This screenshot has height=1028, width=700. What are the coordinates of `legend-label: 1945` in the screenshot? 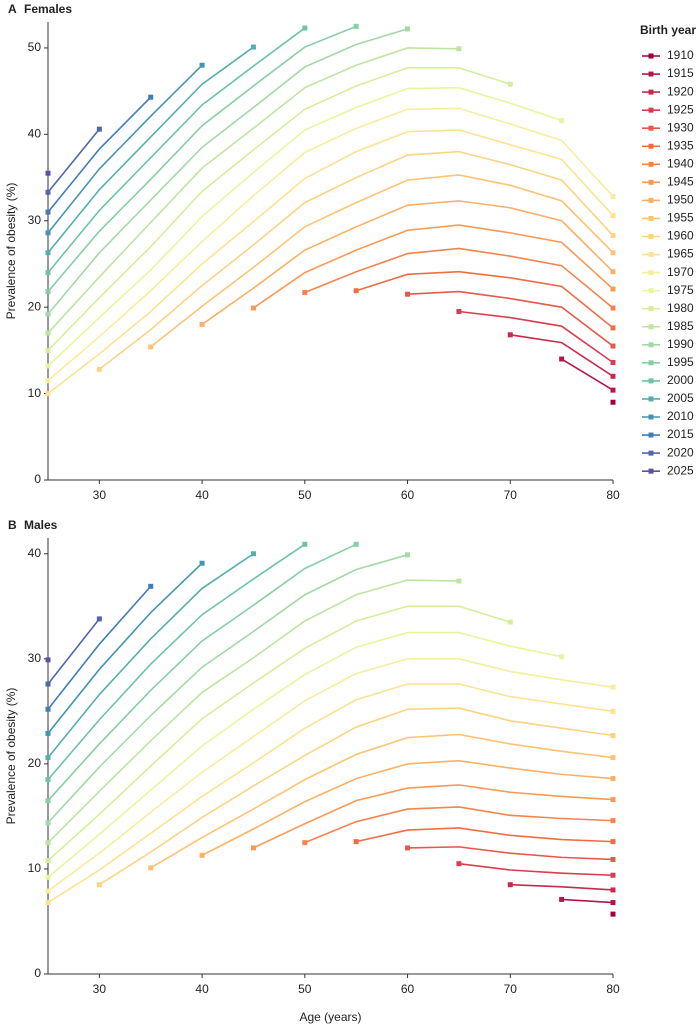 It's located at (680, 182).